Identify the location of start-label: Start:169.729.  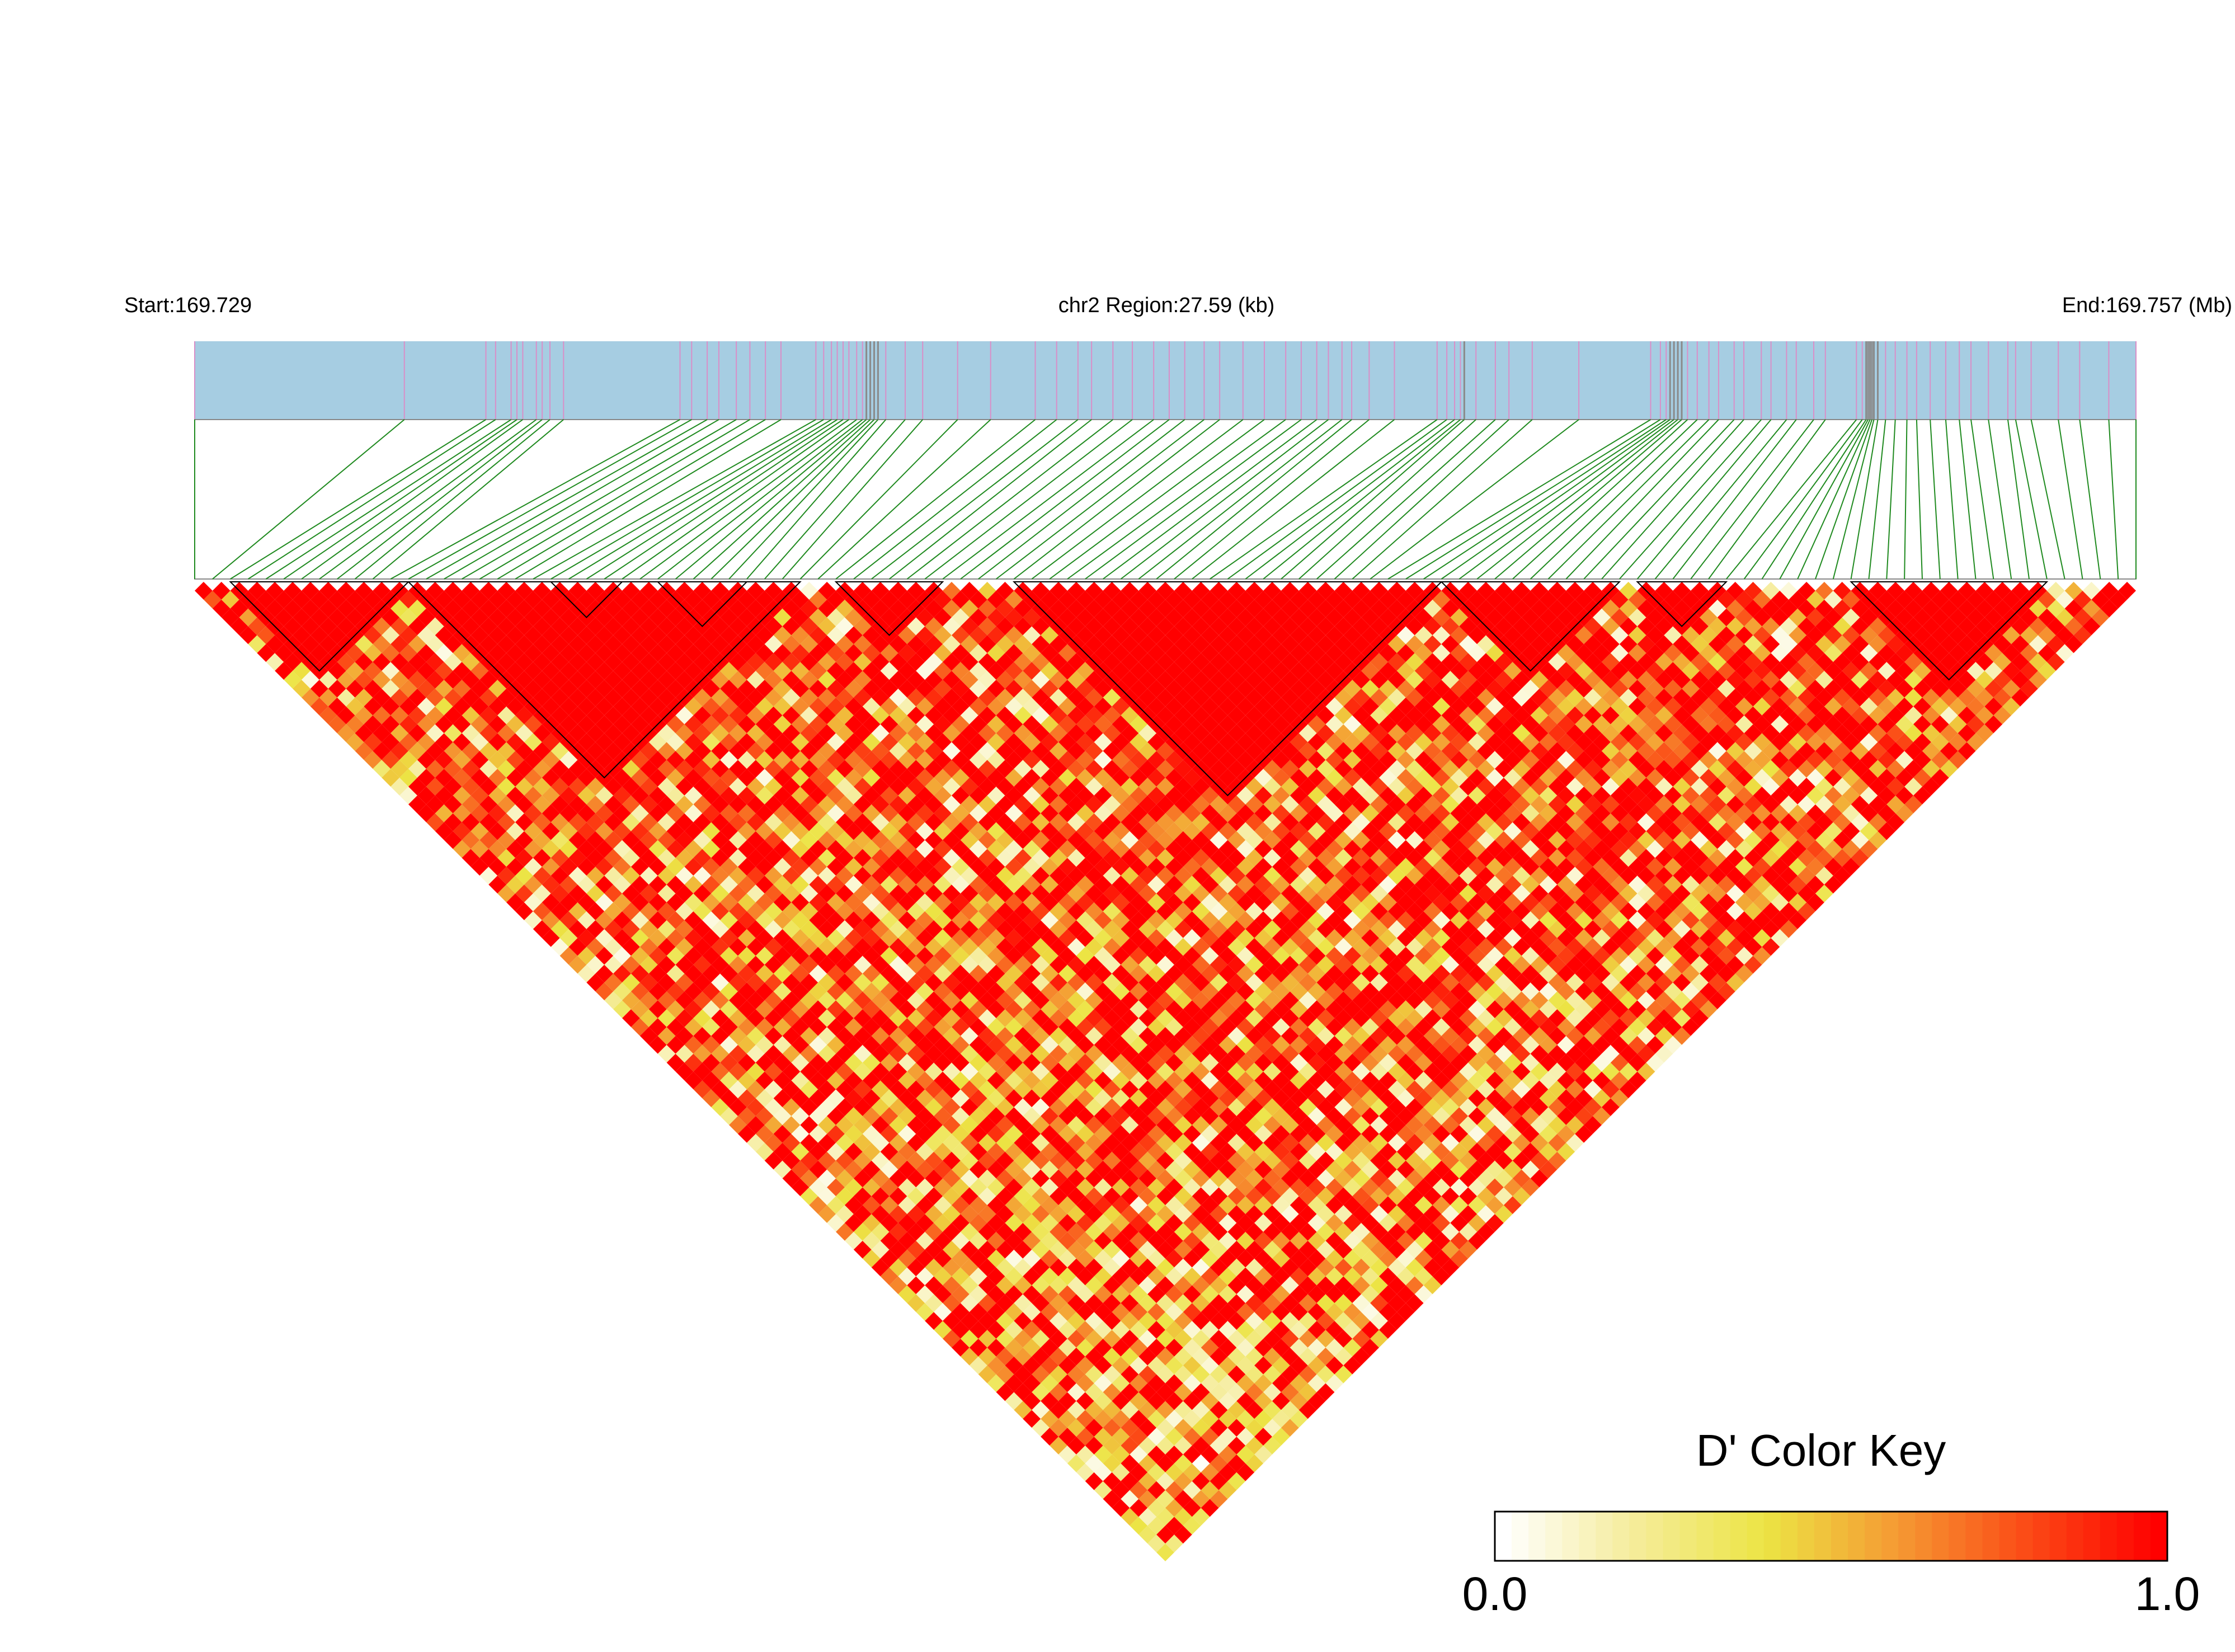
(188, 306).